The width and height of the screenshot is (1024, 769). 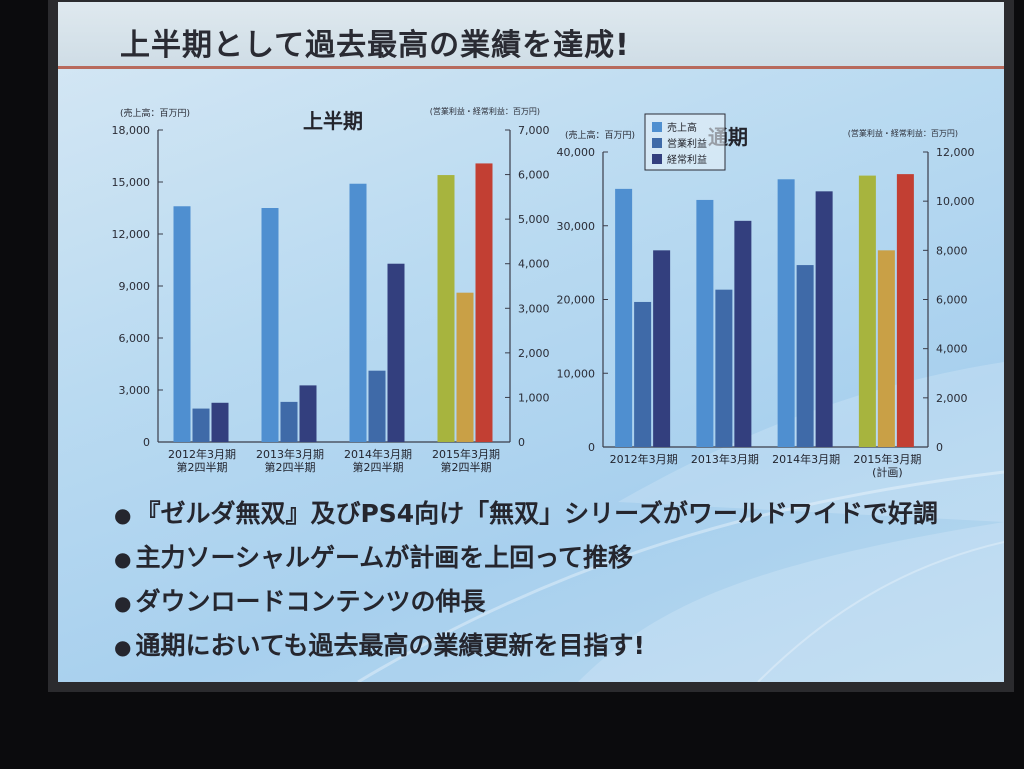 What do you see at coordinates (135, 338) in the screenshot?
I see `left-tick-label: 6,000` at bounding box center [135, 338].